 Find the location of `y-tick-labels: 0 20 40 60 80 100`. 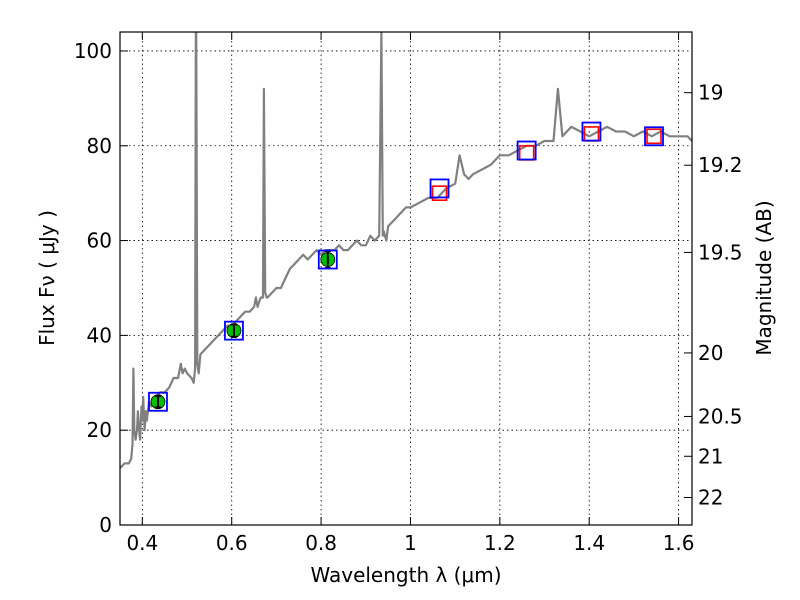

y-tick-labels: 0 20 40 60 80 100 is located at coordinates (93, 288).